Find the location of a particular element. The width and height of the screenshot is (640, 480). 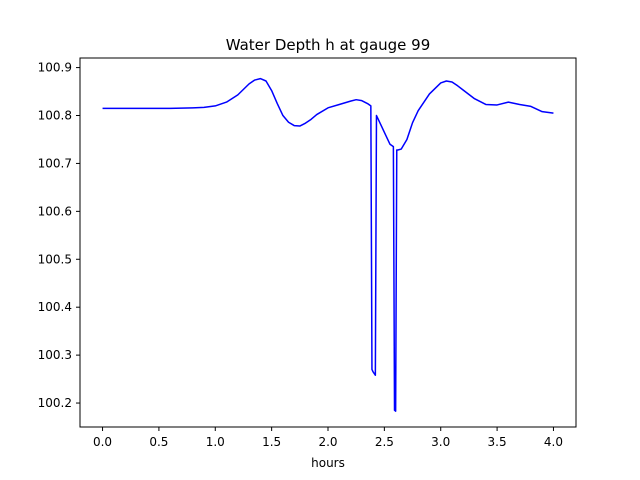

x-axis-ticks: 0.0 0.5 1.0 1.5 2.0 2.5 3.0 3.5 4.0 is located at coordinates (328, 438).